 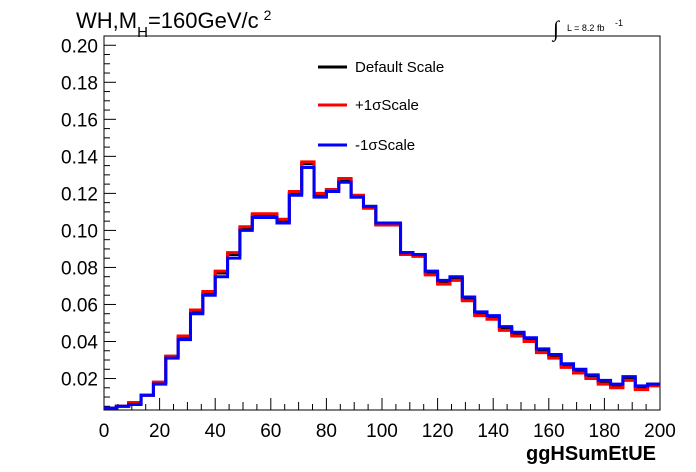 I want to click on x-tick-label: 200, so click(x=660, y=431).